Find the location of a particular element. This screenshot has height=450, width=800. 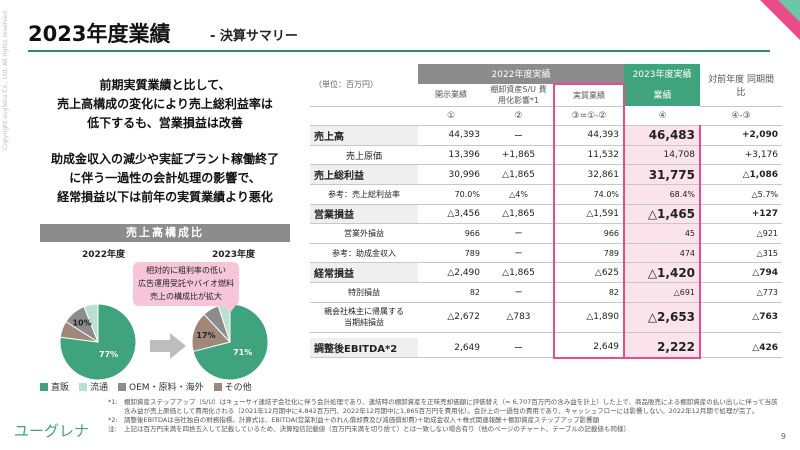

cell-2023: △1,420 is located at coordinates (662, 272).